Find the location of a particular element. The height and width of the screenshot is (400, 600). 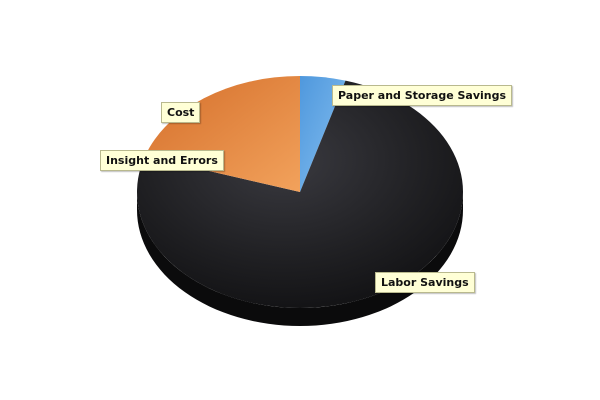

slice-label-labor-savings: Labor Savings is located at coordinates (425, 282).